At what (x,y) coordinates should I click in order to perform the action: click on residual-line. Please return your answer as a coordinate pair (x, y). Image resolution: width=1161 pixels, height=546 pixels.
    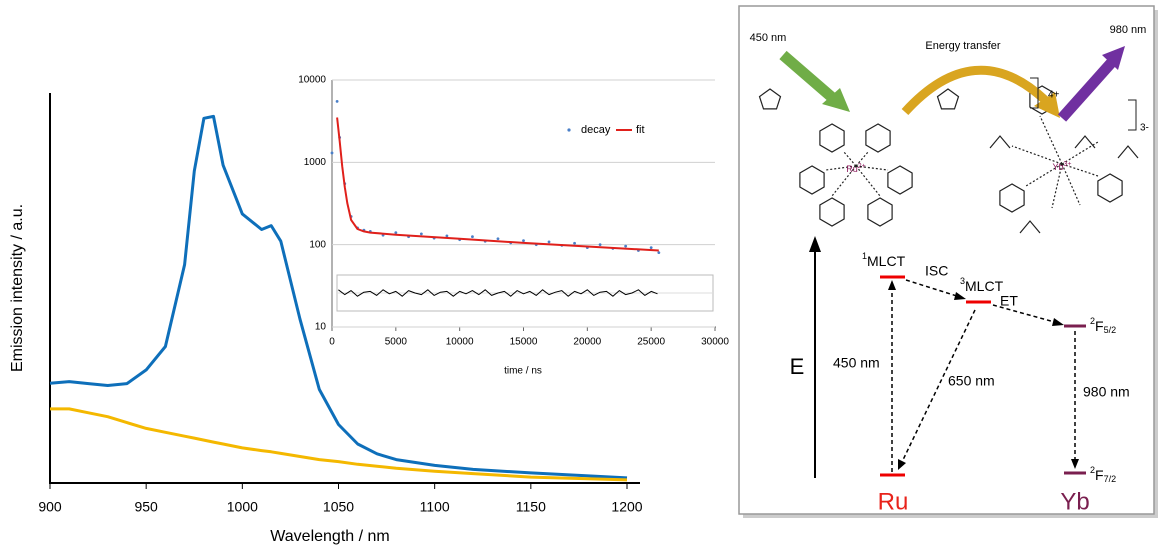
    Looking at the image, I should click on (498, 293).